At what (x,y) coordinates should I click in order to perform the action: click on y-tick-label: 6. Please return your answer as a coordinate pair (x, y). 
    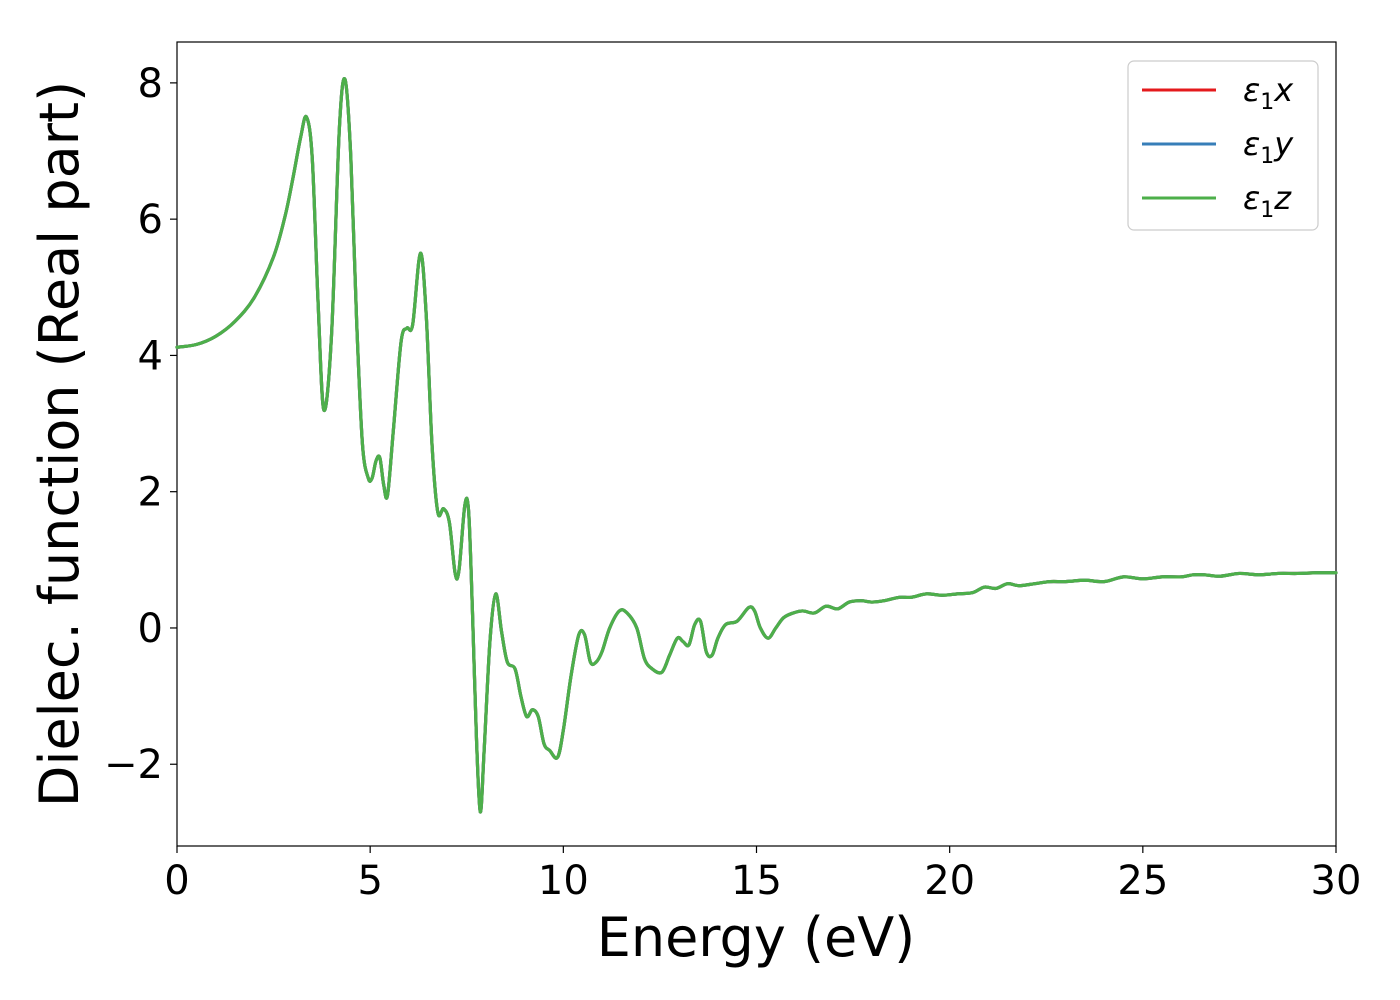
    Looking at the image, I should click on (150, 220).